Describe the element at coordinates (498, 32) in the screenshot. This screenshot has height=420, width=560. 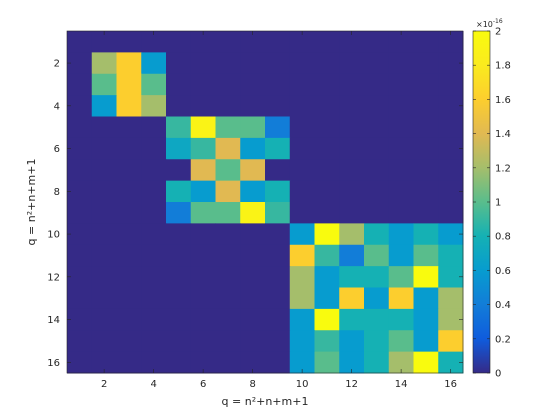
I see `colorbar-tick-label: 2` at that location.